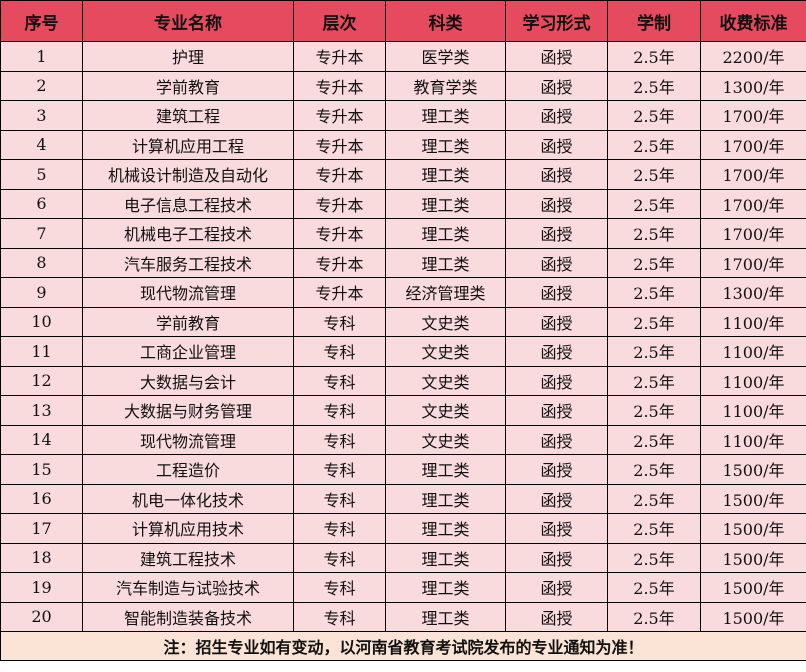 The width and height of the screenshot is (806, 672). Describe the element at coordinates (188, 292) in the screenshot. I see `cell-major-name: 现代物流管理` at that location.